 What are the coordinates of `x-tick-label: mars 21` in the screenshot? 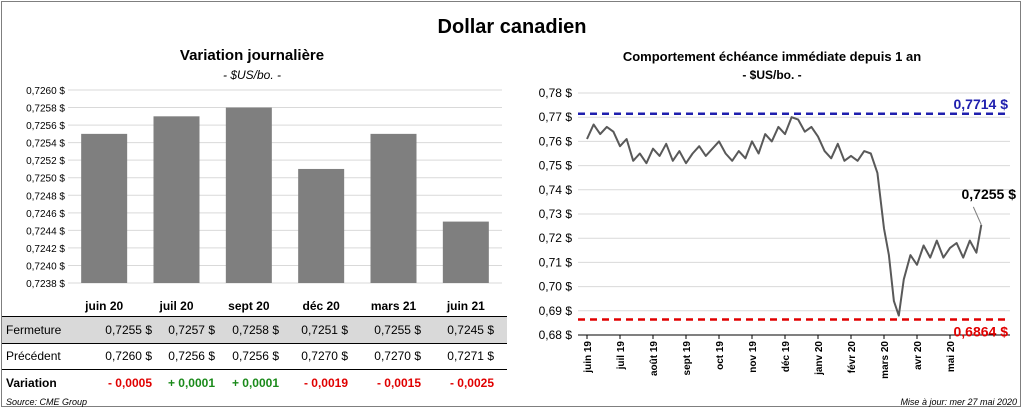 It's located at (394, 306).